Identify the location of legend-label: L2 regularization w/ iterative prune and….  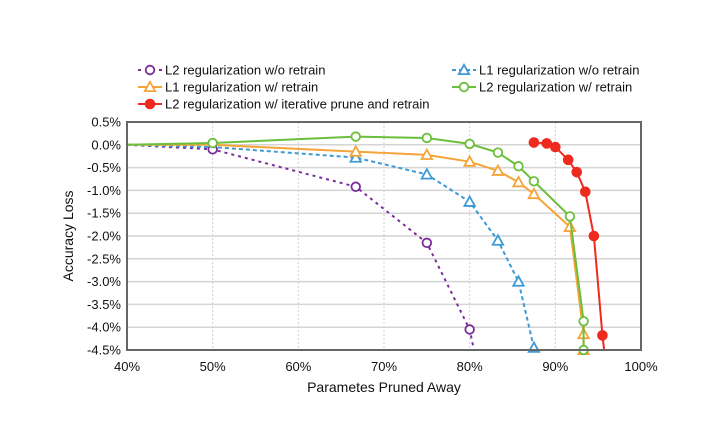
(297, 104).